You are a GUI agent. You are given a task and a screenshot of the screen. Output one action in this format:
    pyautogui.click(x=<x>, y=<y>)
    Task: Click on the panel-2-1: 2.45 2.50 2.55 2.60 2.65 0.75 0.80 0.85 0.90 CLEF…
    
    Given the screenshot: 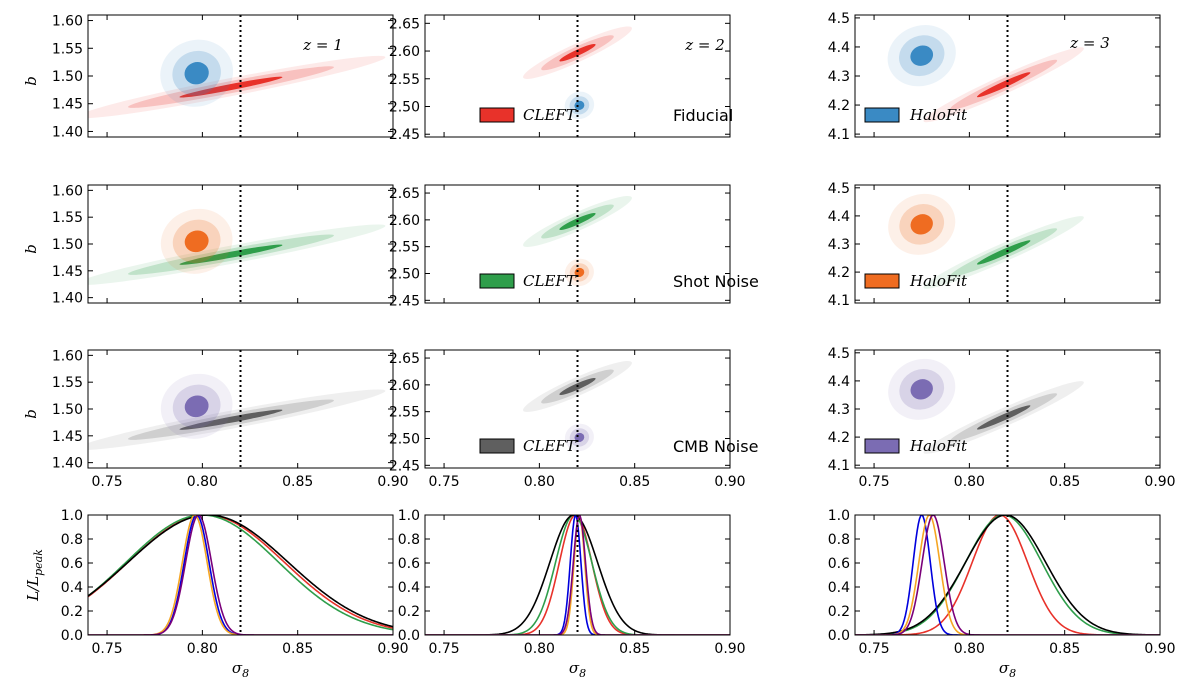 What is the action you would take?
    pyautogui.click(x=573, y=419)
    